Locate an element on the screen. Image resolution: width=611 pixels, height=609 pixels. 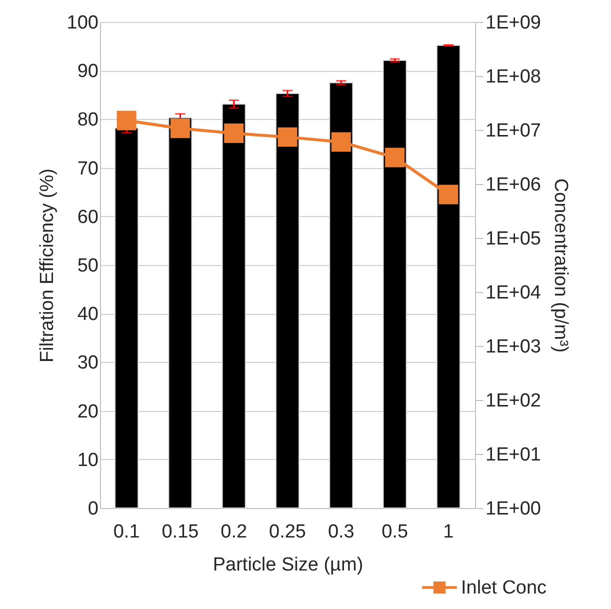
x-tick-label: 0.3 is located at coordinates (341, 532).